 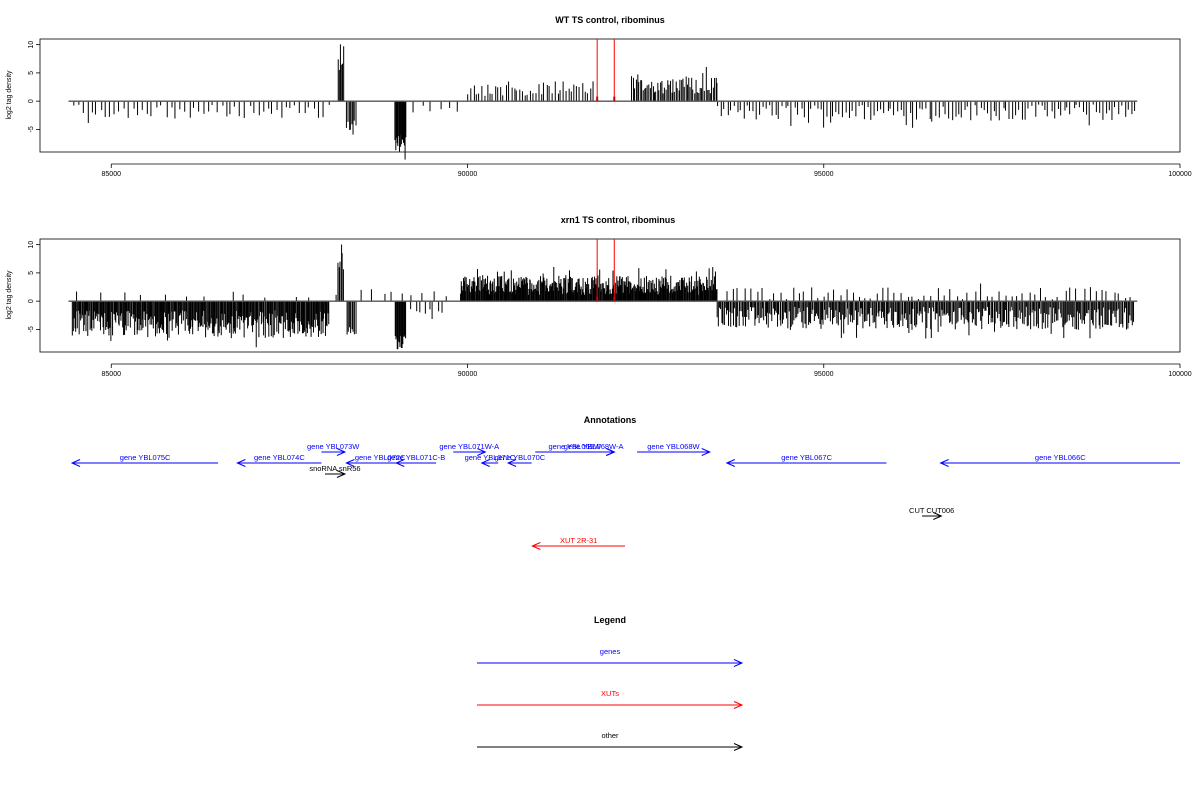 What do you see at coordinates (468, 374) in the screenshot?
I see `xrn1-x-tick-label: 90000` at bounding box center [468, 374].